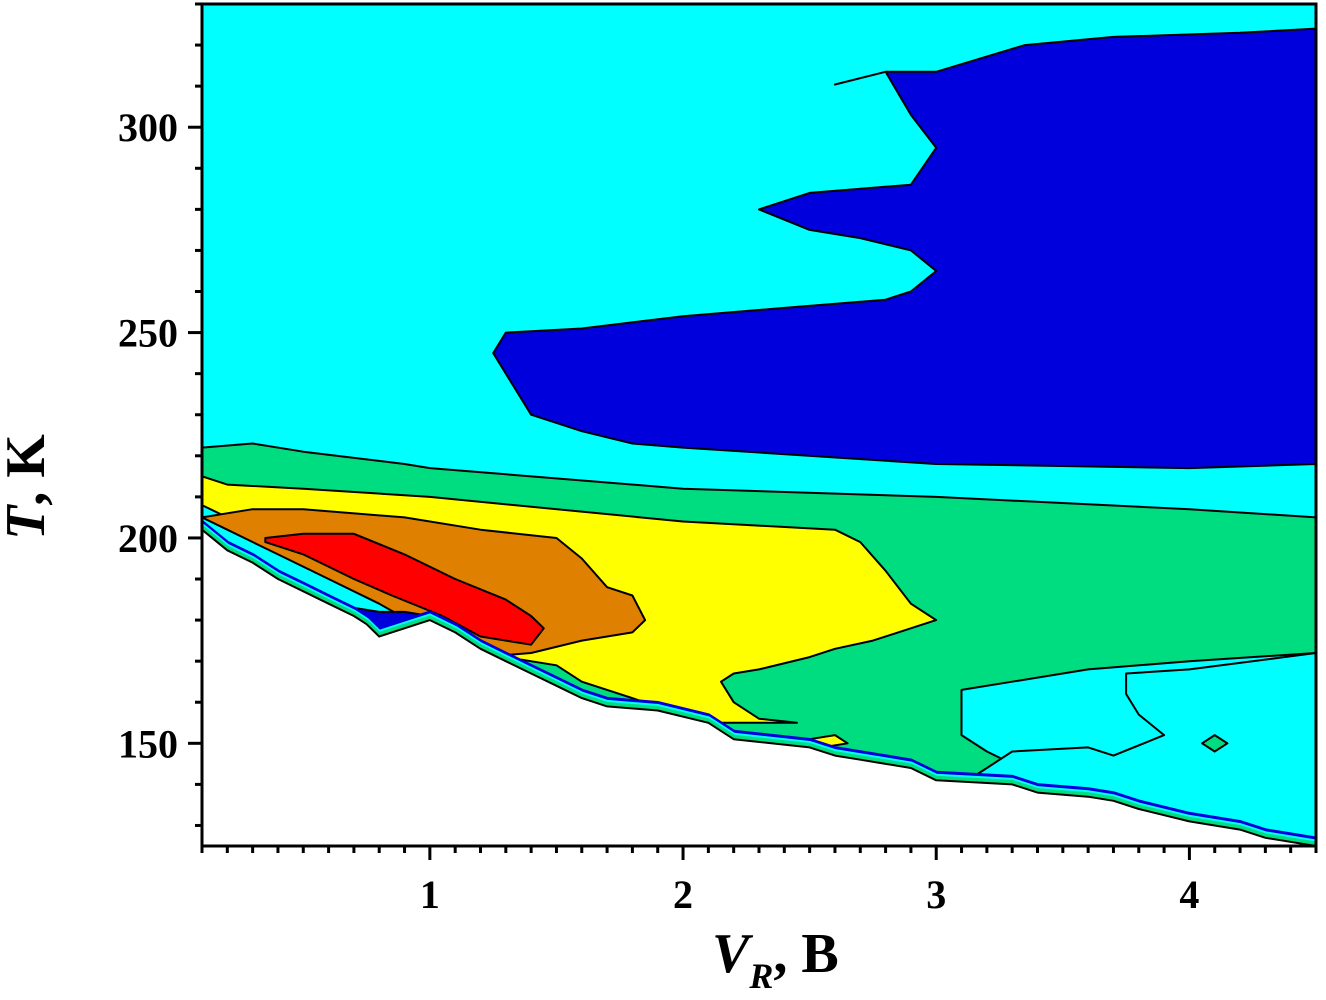  Describe the element at coordinates (1215, 743) in the screenshot. I see `contour-region-green` at that location.